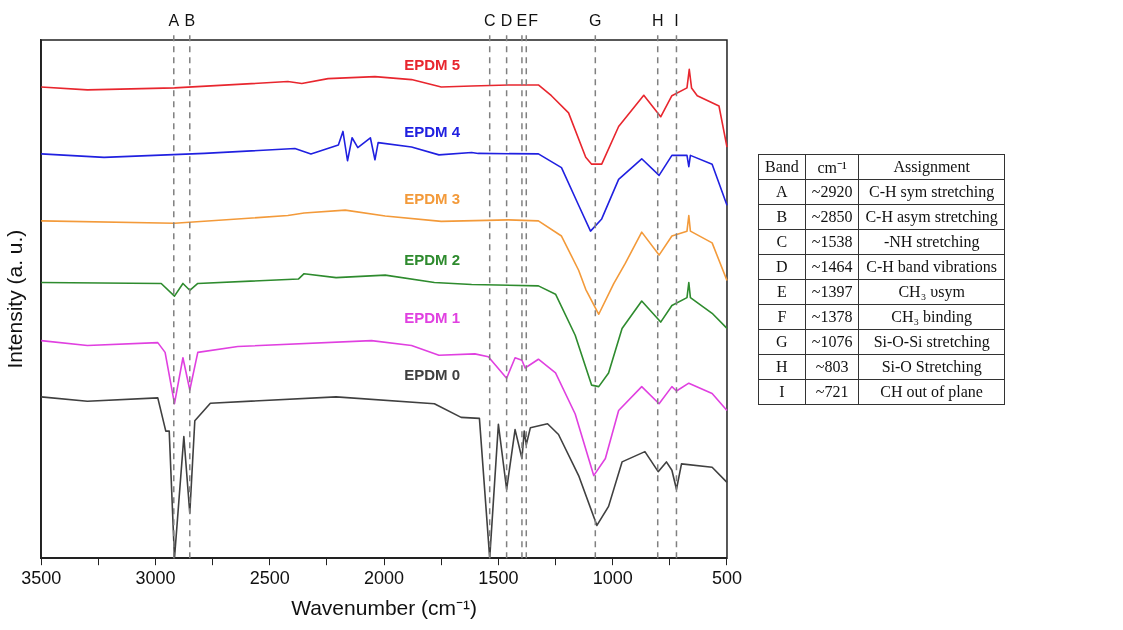  Describe the element at coordinates (269, 577) in the screenshot. I see `x-tick-label: 2500` at that location.